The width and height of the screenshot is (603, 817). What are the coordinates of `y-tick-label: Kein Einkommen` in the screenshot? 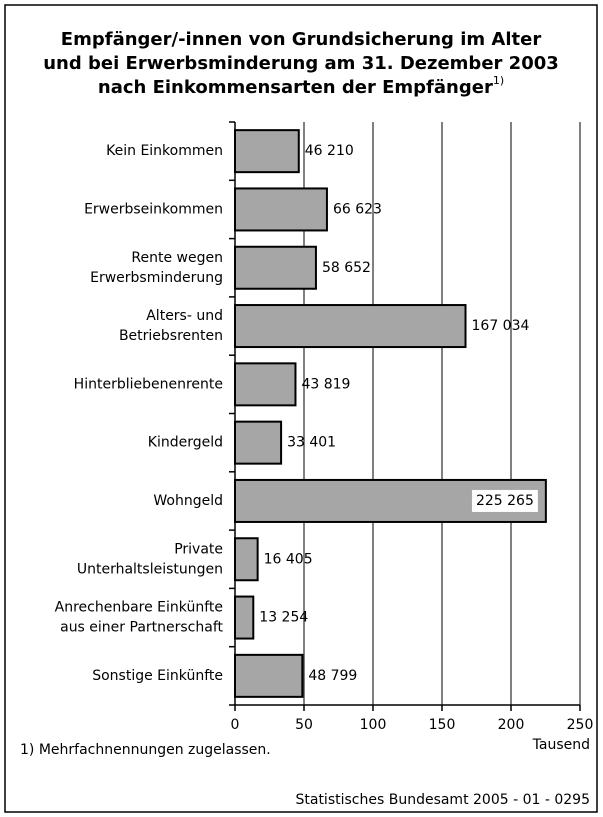 It's located at (164, 151).